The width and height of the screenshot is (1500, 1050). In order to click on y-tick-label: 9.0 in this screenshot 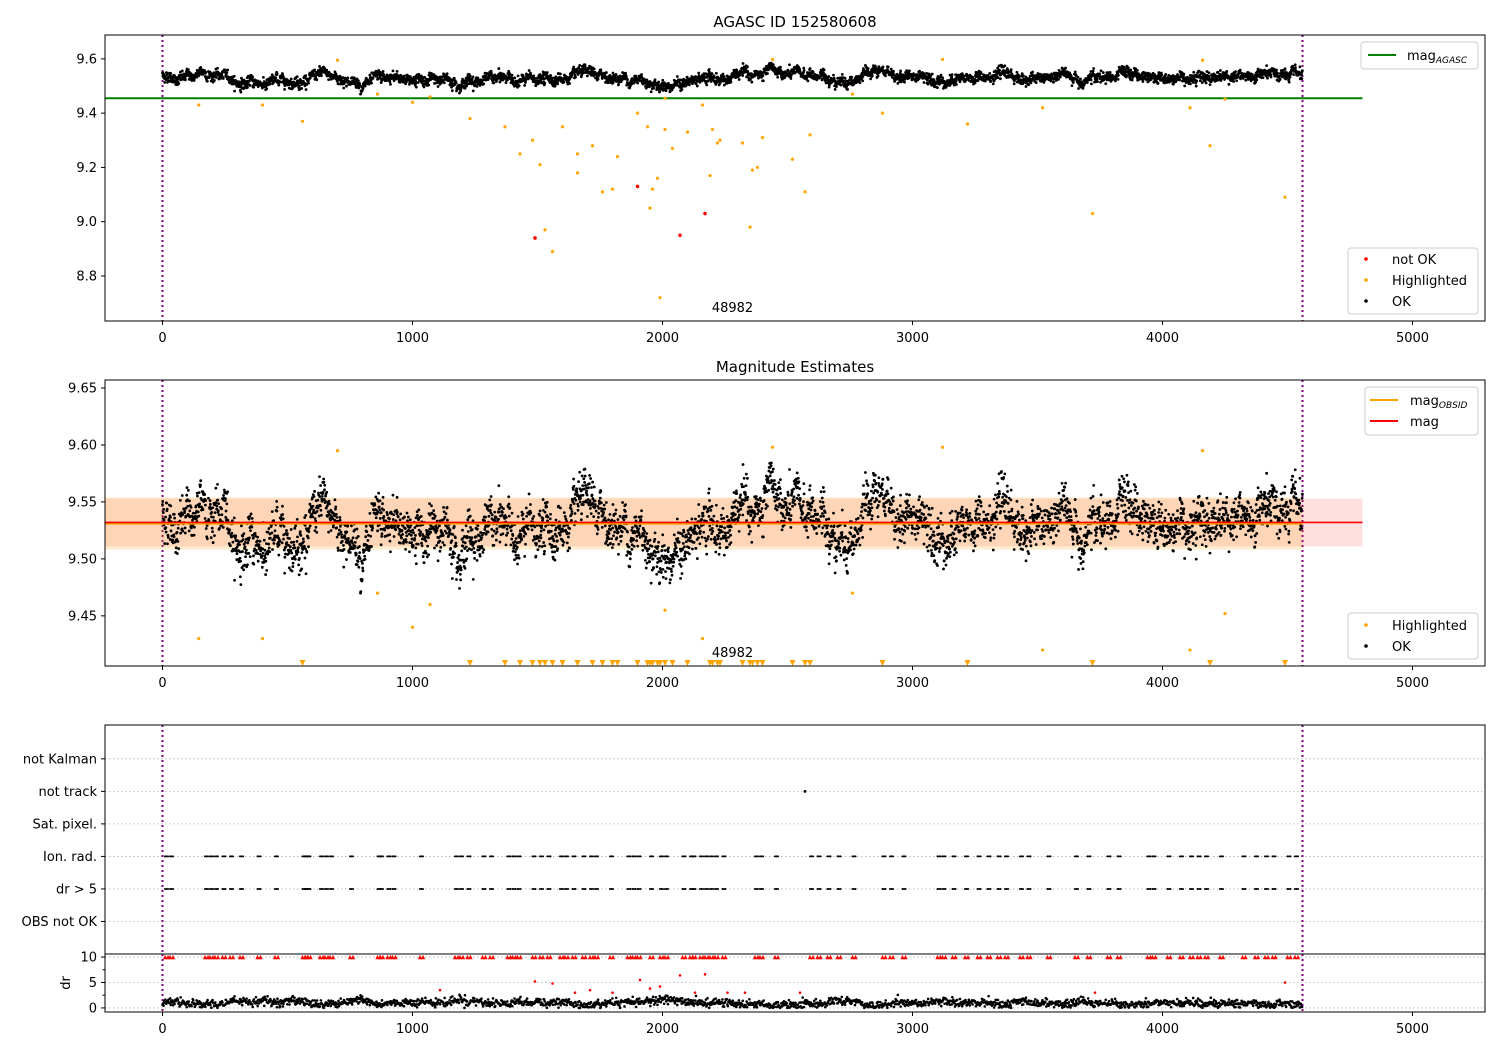, I will do `click(86, 222)`.